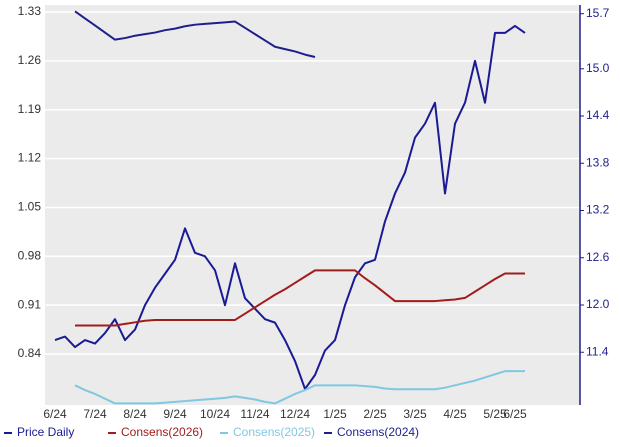  I want to click on y-tick-label: 1.26, so click(30, 60).